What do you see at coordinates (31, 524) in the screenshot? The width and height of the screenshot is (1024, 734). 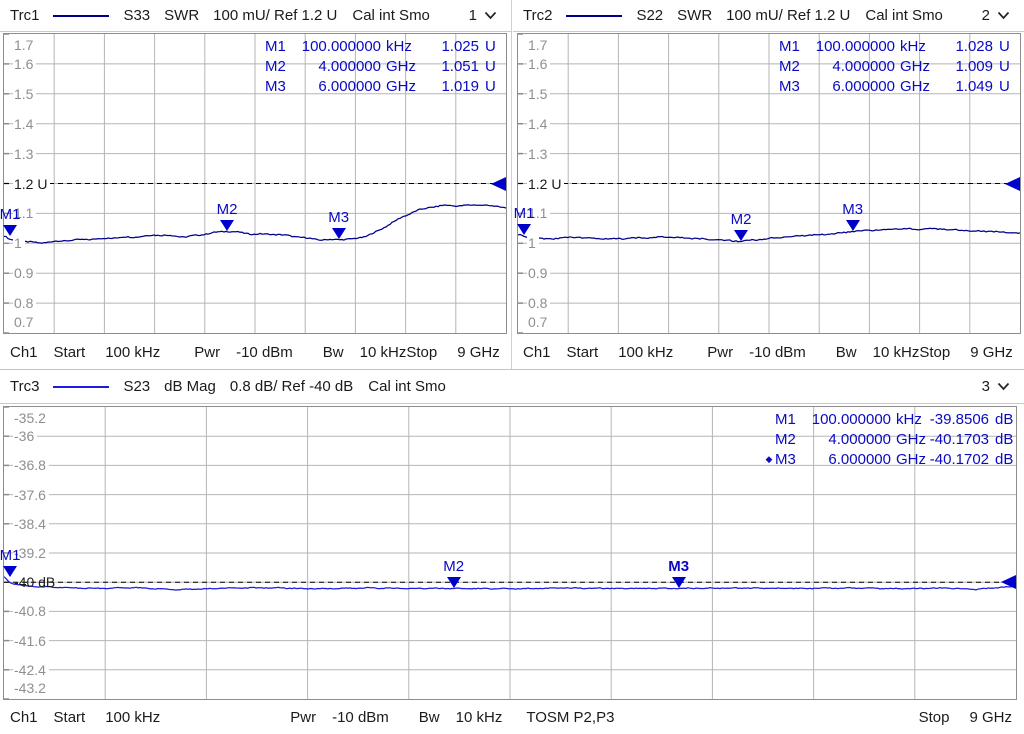 I see `y-axis-label: -38.4` at bounding box center [31, 524].